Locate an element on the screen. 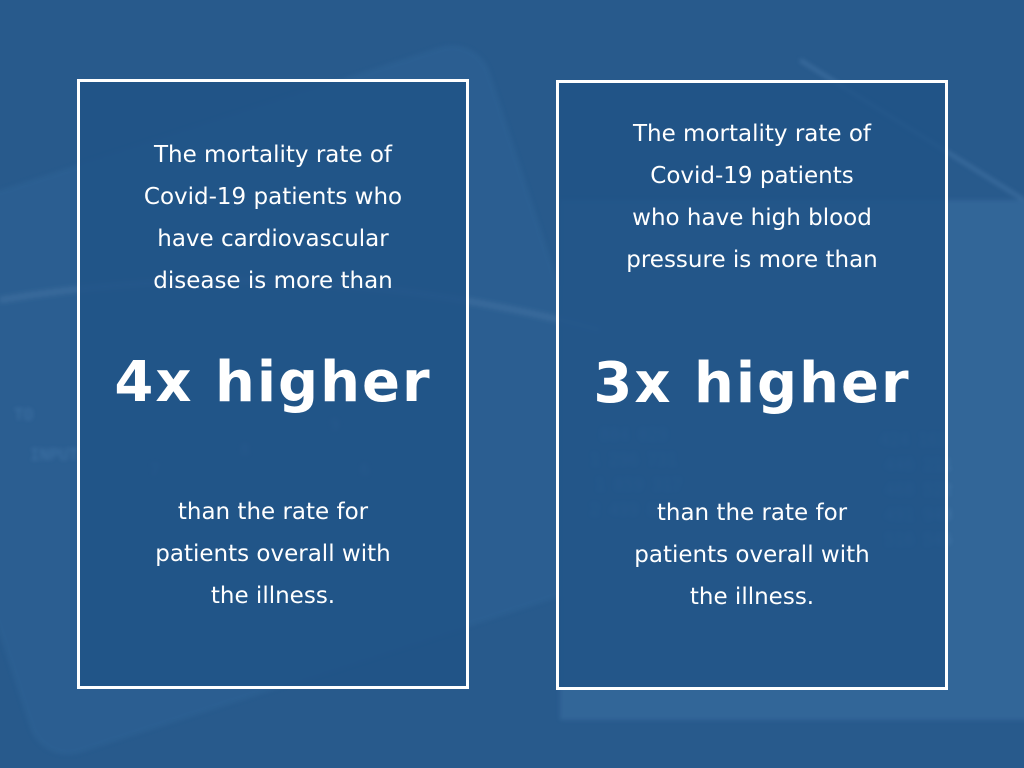 This screenshot has height=768, width=1024. svg-text: TO is located at coordinates (23, 414).